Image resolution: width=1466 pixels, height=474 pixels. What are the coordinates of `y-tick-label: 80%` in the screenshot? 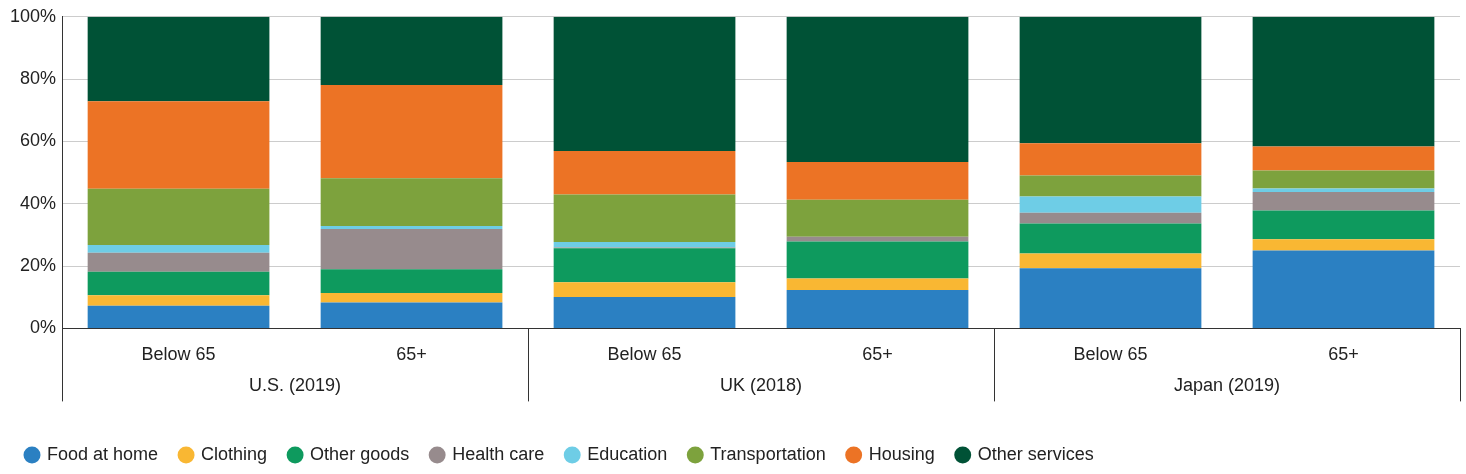 It's located at (38, 78).